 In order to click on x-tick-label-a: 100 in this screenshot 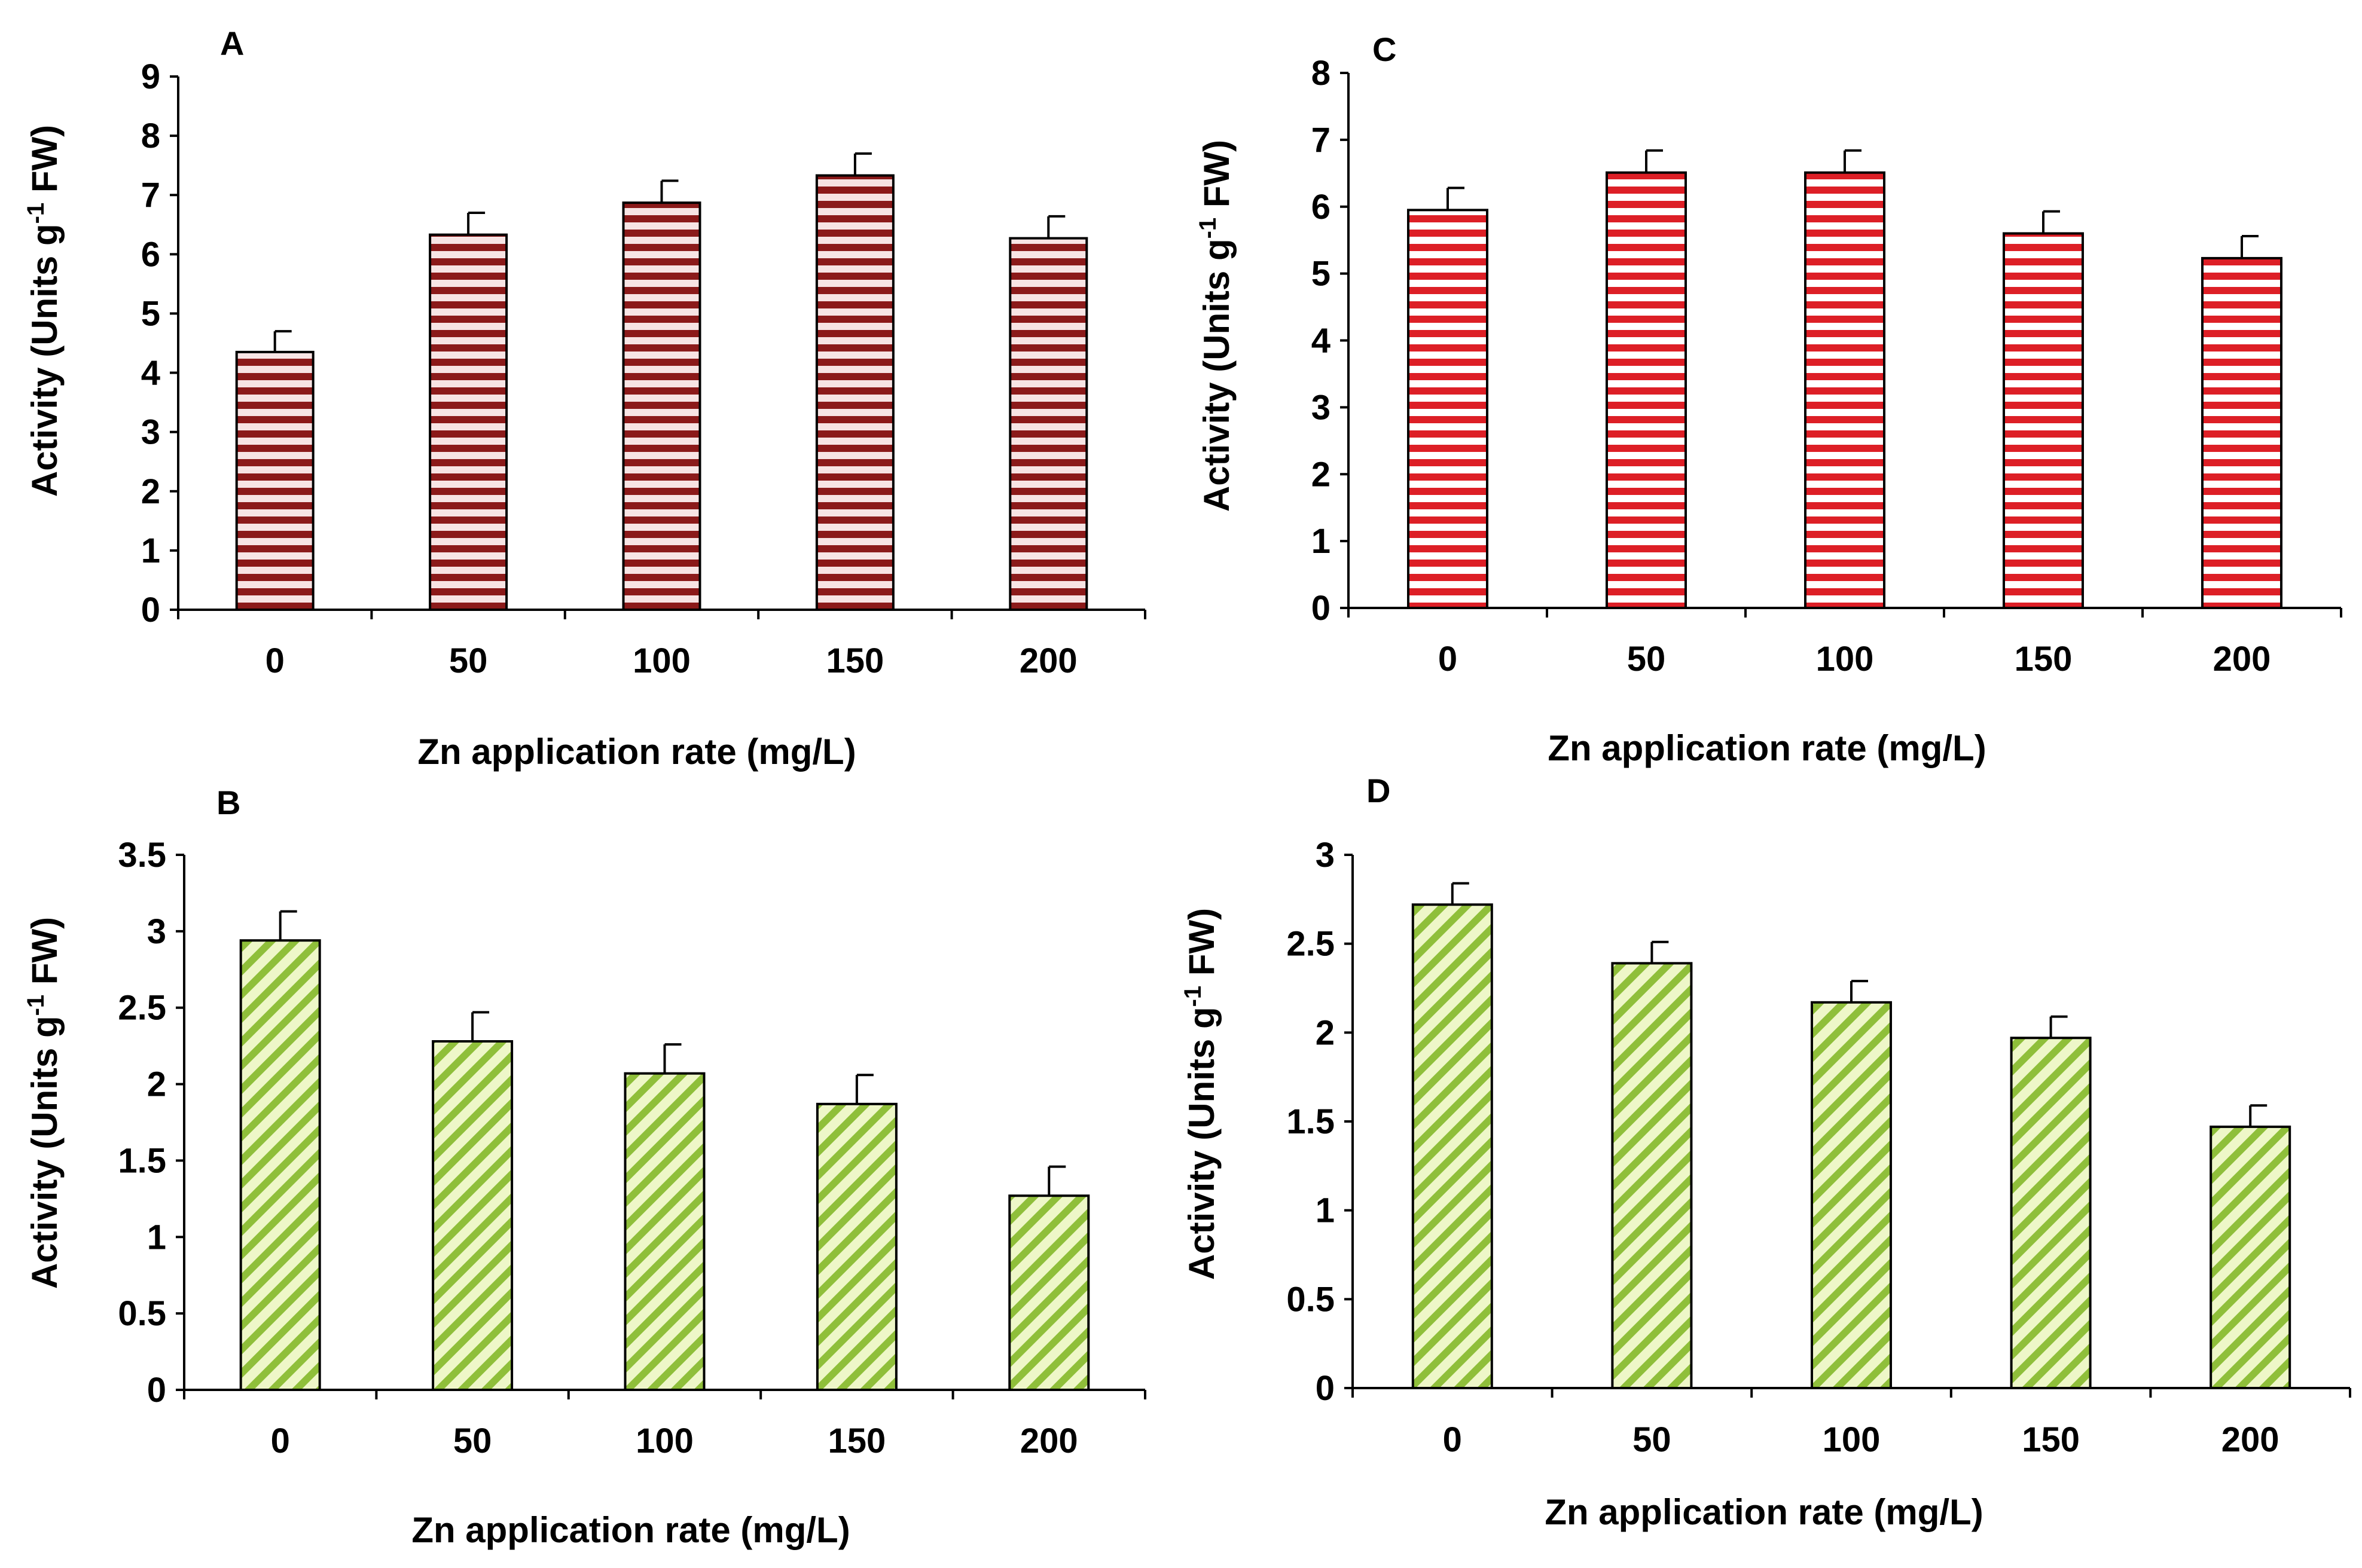, I will do `click(662, 661)`.